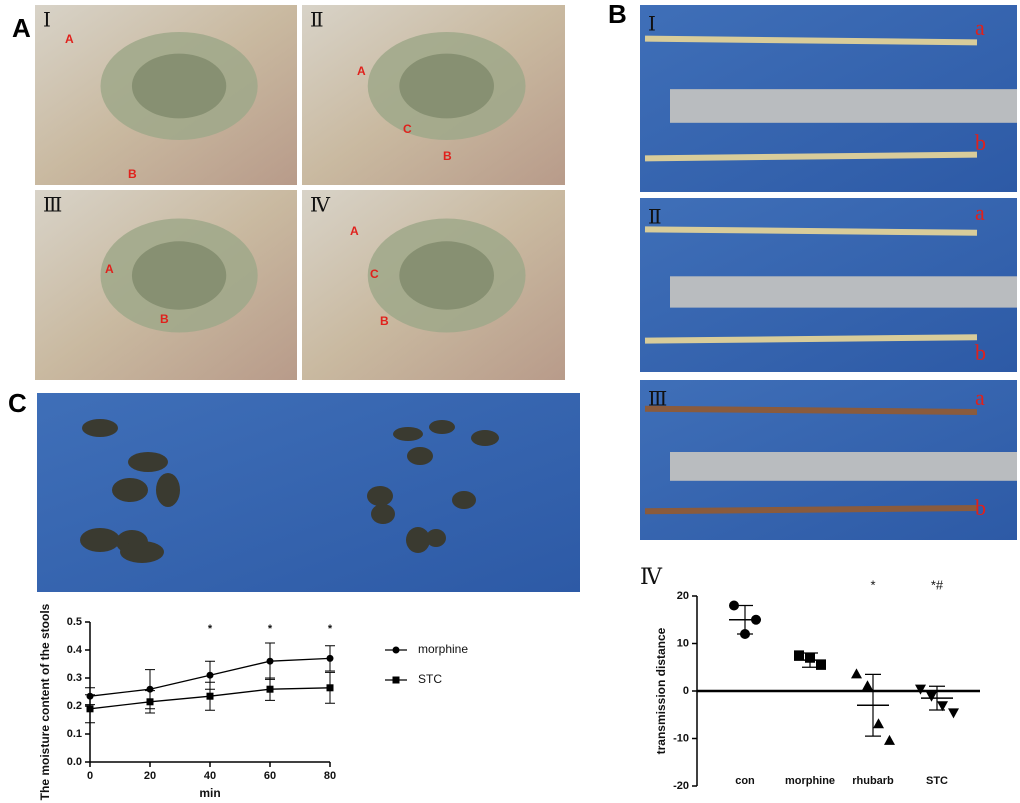 The image size is (1020, 803). I want to click on y-tick-label: 20, so click(683, 596).